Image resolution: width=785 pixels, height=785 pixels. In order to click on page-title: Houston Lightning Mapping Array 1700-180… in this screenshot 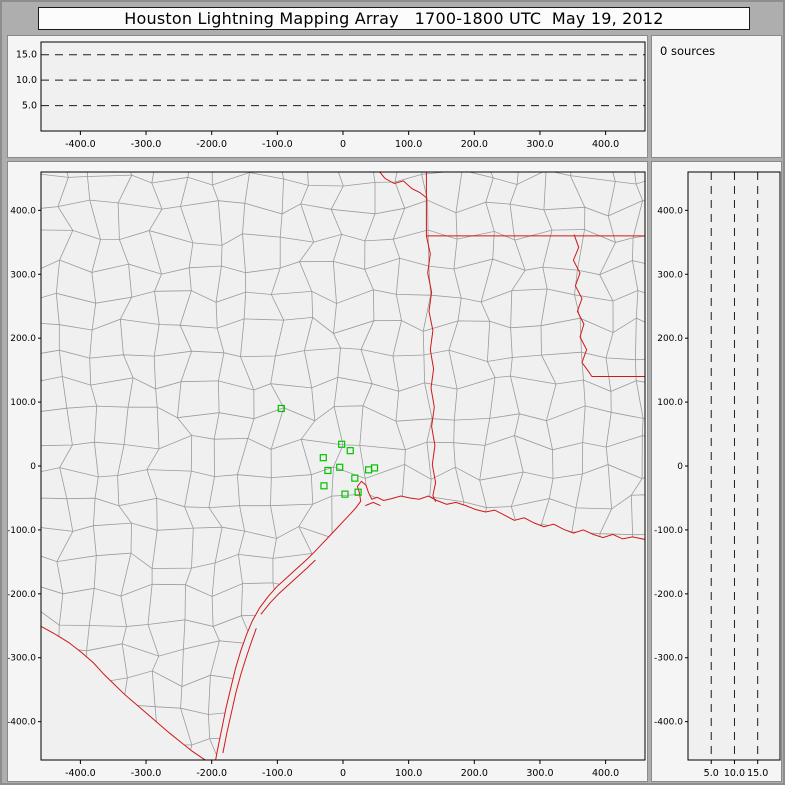, I will do `click(394, 18)`.